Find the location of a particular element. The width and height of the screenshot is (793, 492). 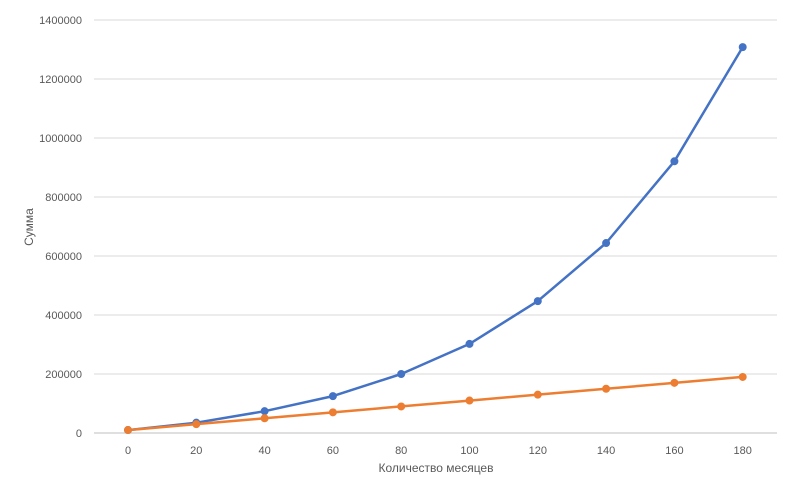

y-tick-label: 1200000 is located at coordinates (60, 80).